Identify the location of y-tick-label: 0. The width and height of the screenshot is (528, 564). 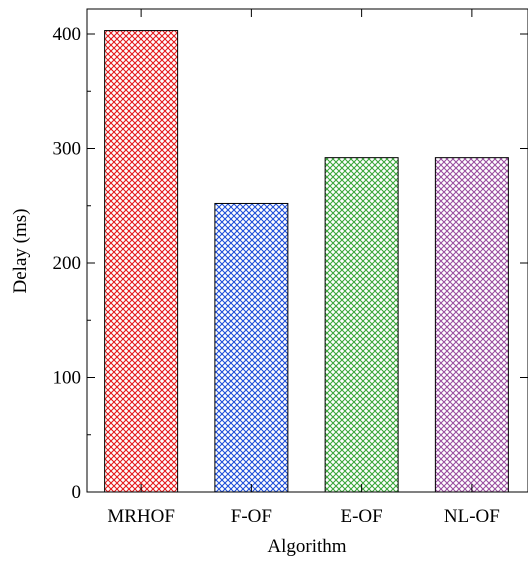
(77, 492).